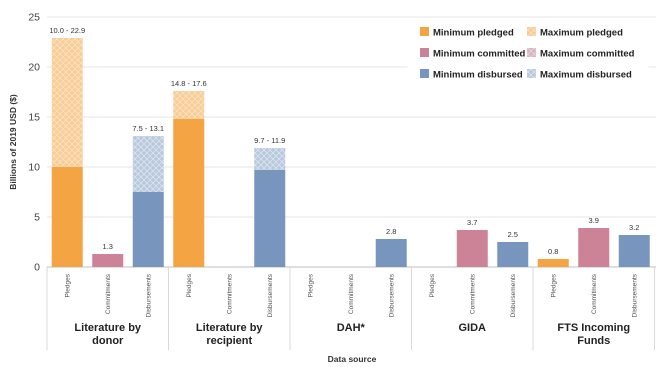 The image size is (656, 367). I want to click on data-label: 9.7 - 11.9, so click(269, 140).